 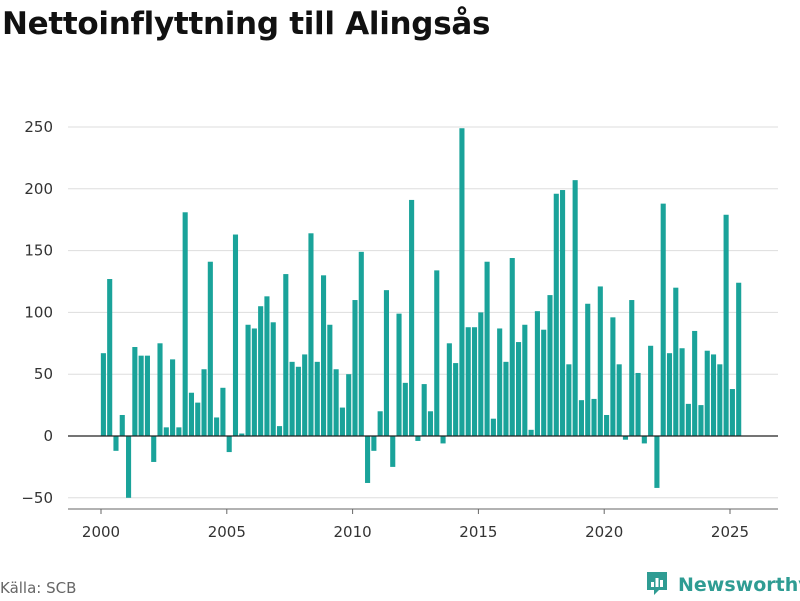 I want to click on y-tick-label: 50, so click(x=43, y=374).